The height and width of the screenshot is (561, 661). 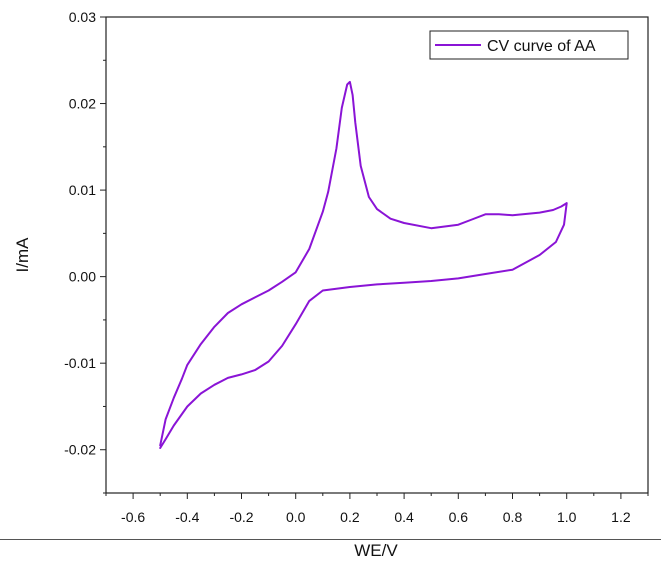 What do you see at coordinates (82, 277) in the screenshot?
I see `y-tick-label: 0.00` at bounding box center [82, 277].